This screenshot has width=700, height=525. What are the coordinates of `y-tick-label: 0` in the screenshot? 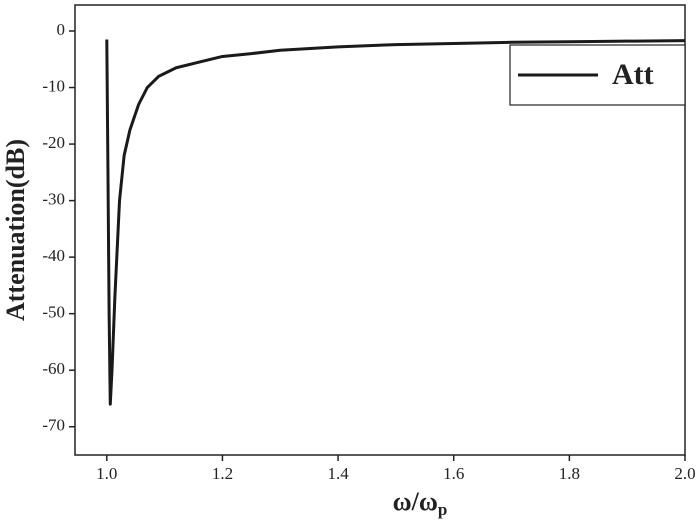 It's located at (61, 29).